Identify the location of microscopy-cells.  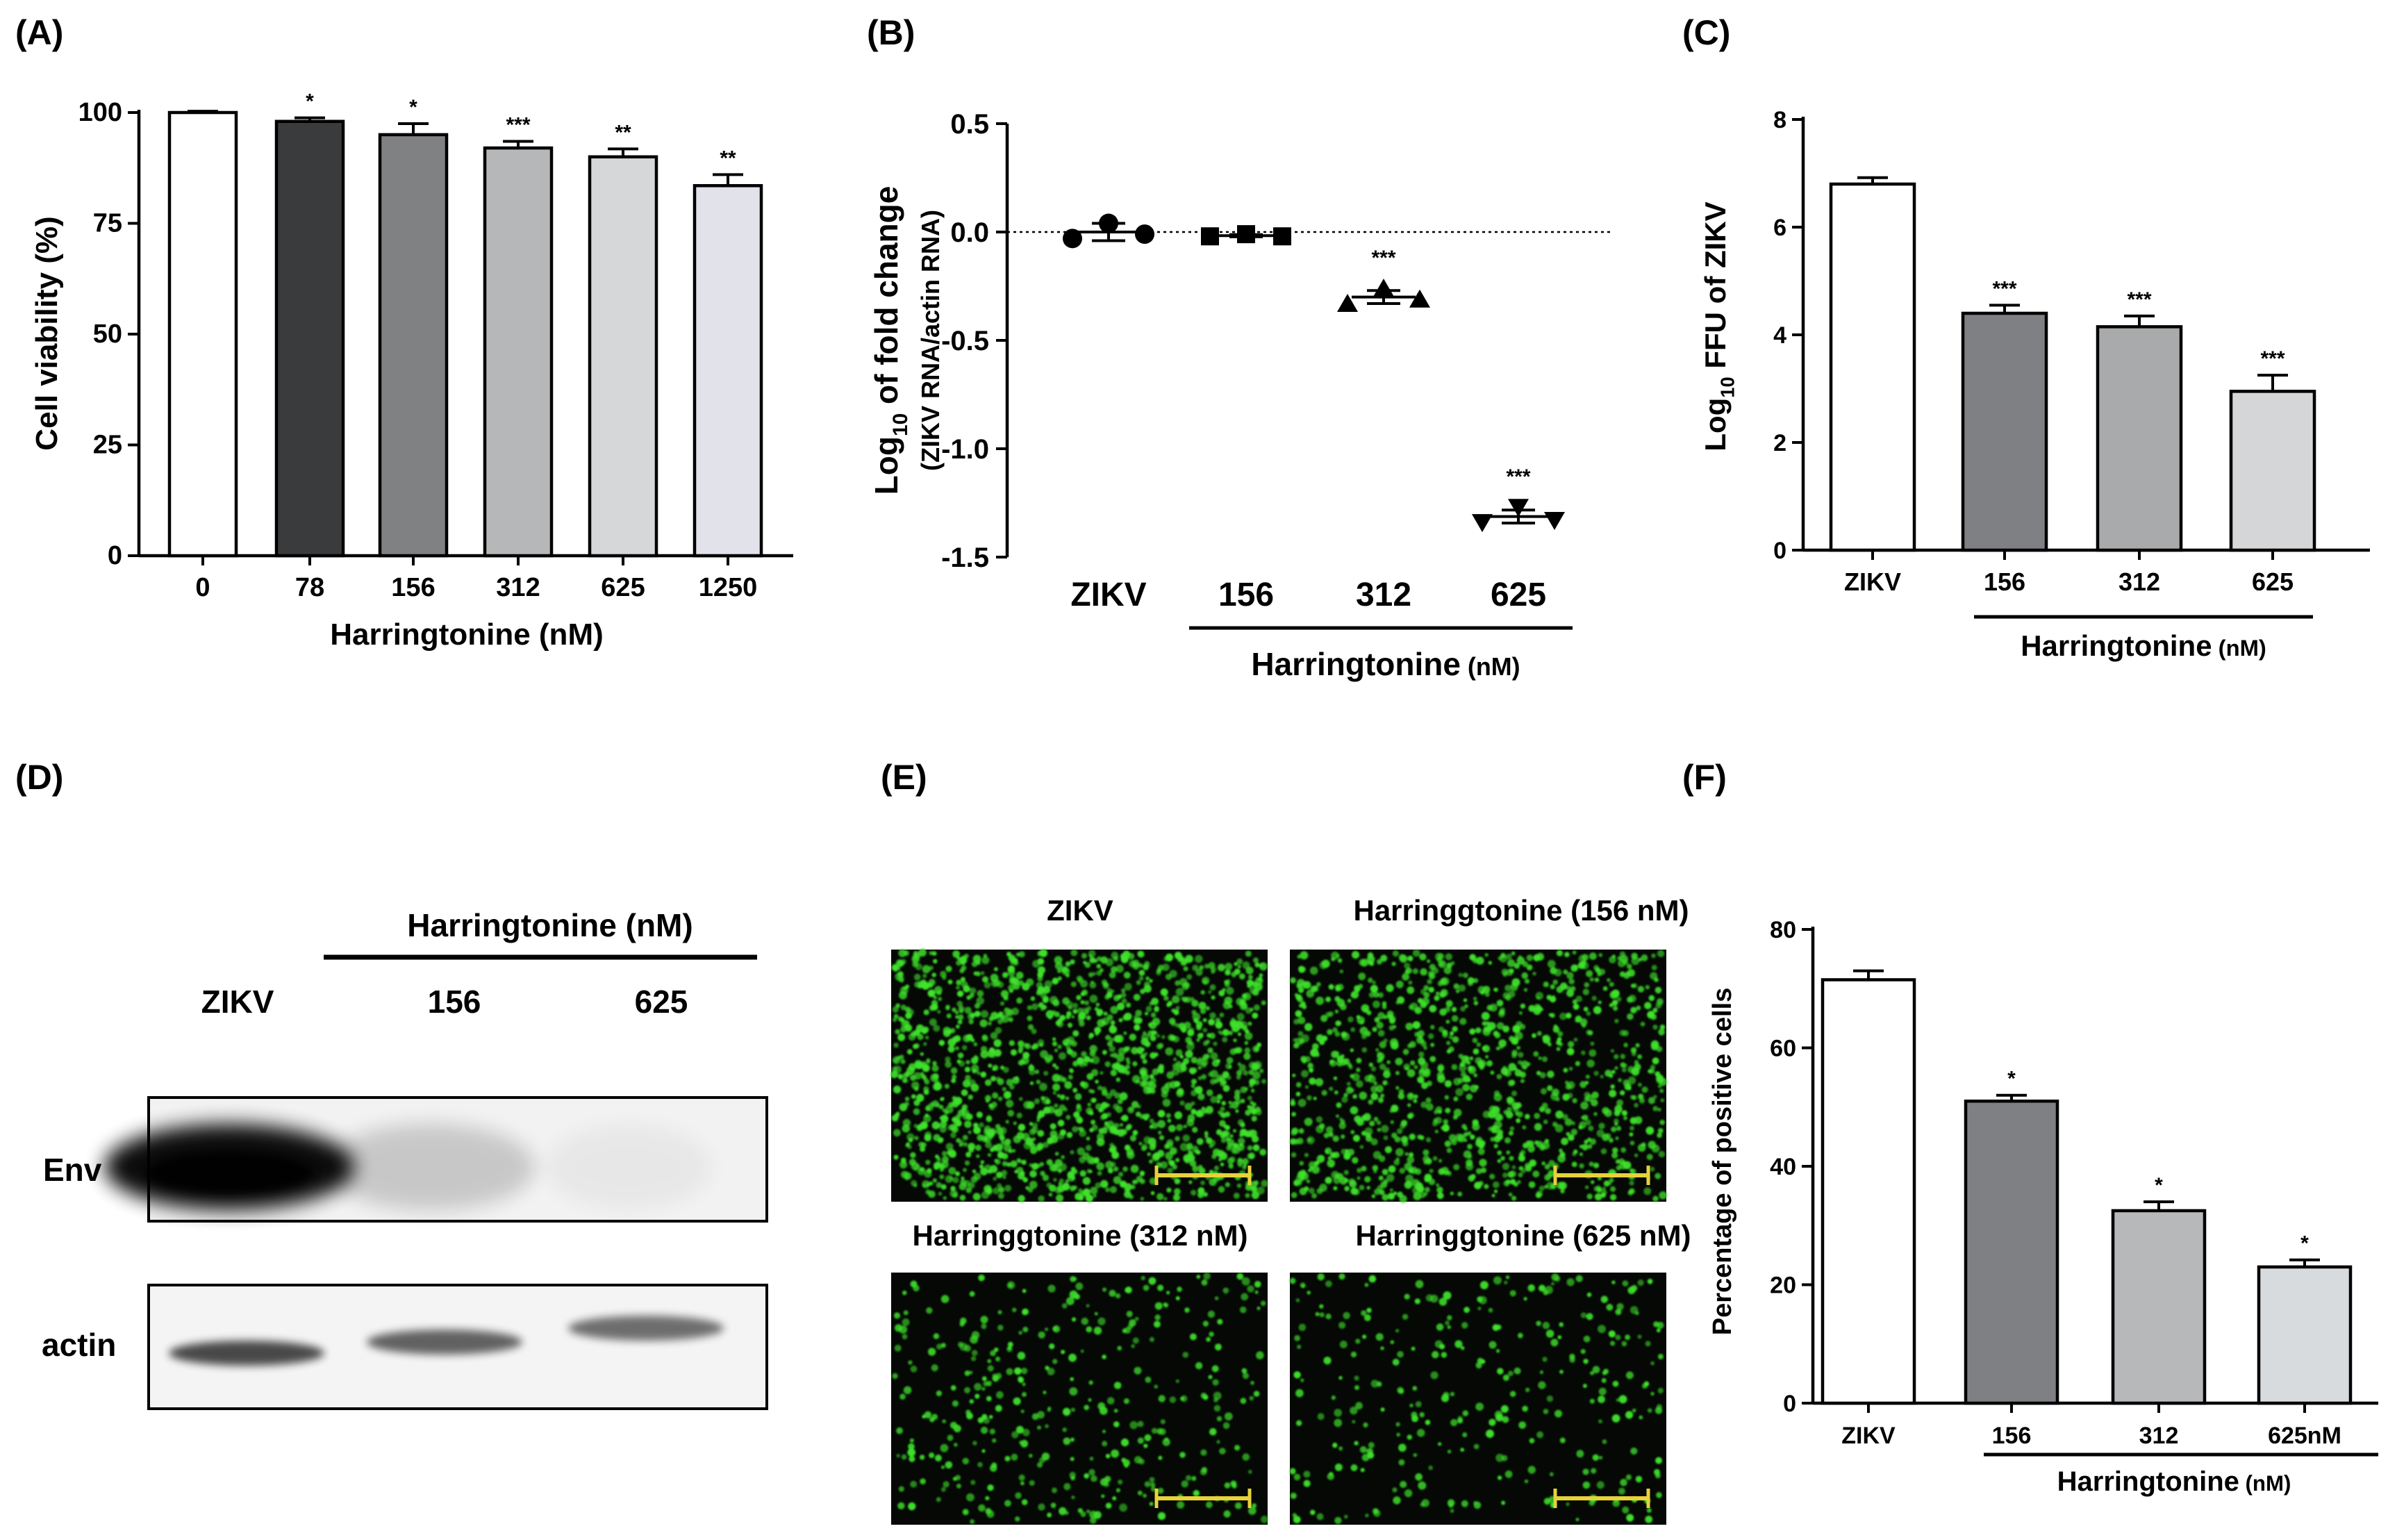
(1080, 1398).